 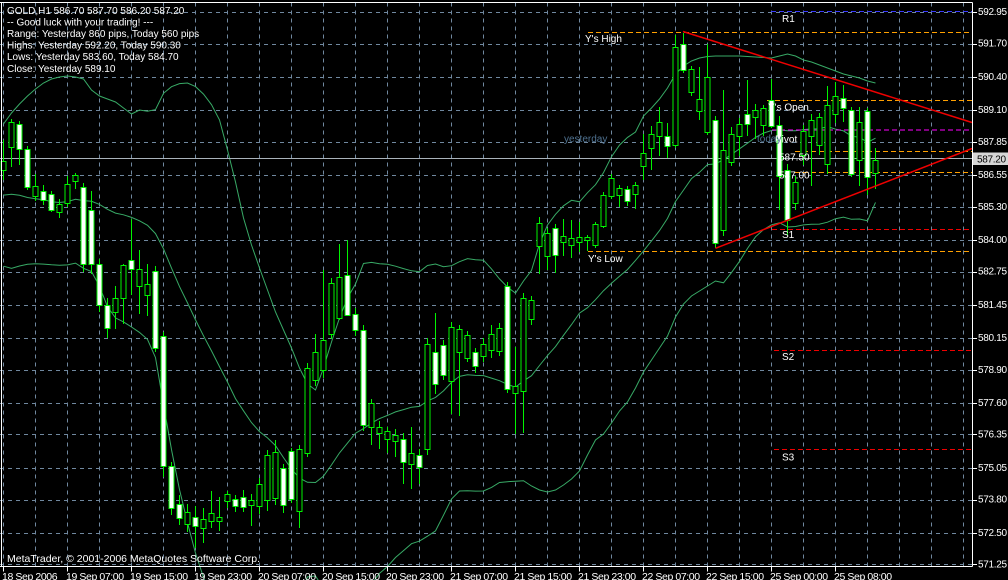 What do you see at coordinates (992, 160) in the screenshot?
I see `svg-text: 587.20` at bounding box center [992, 160].